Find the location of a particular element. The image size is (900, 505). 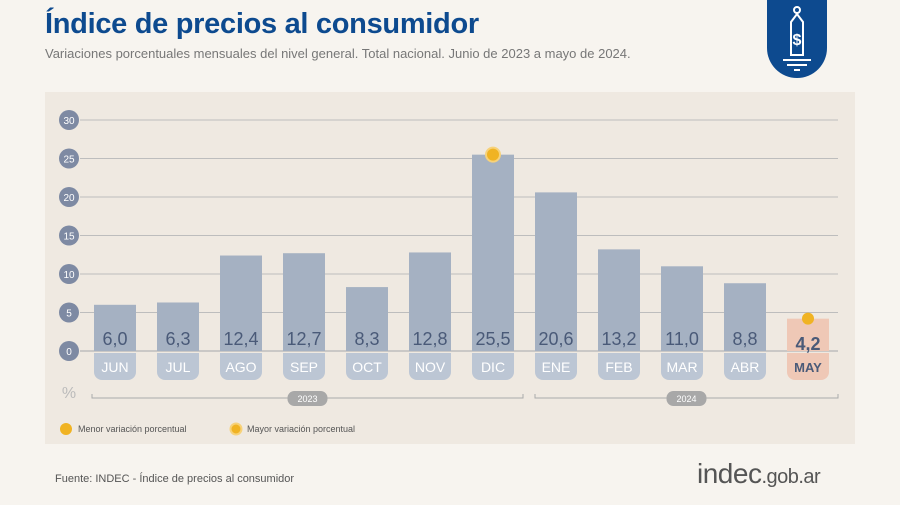

value-label: 8,3 is located at coordinates (366, 339).